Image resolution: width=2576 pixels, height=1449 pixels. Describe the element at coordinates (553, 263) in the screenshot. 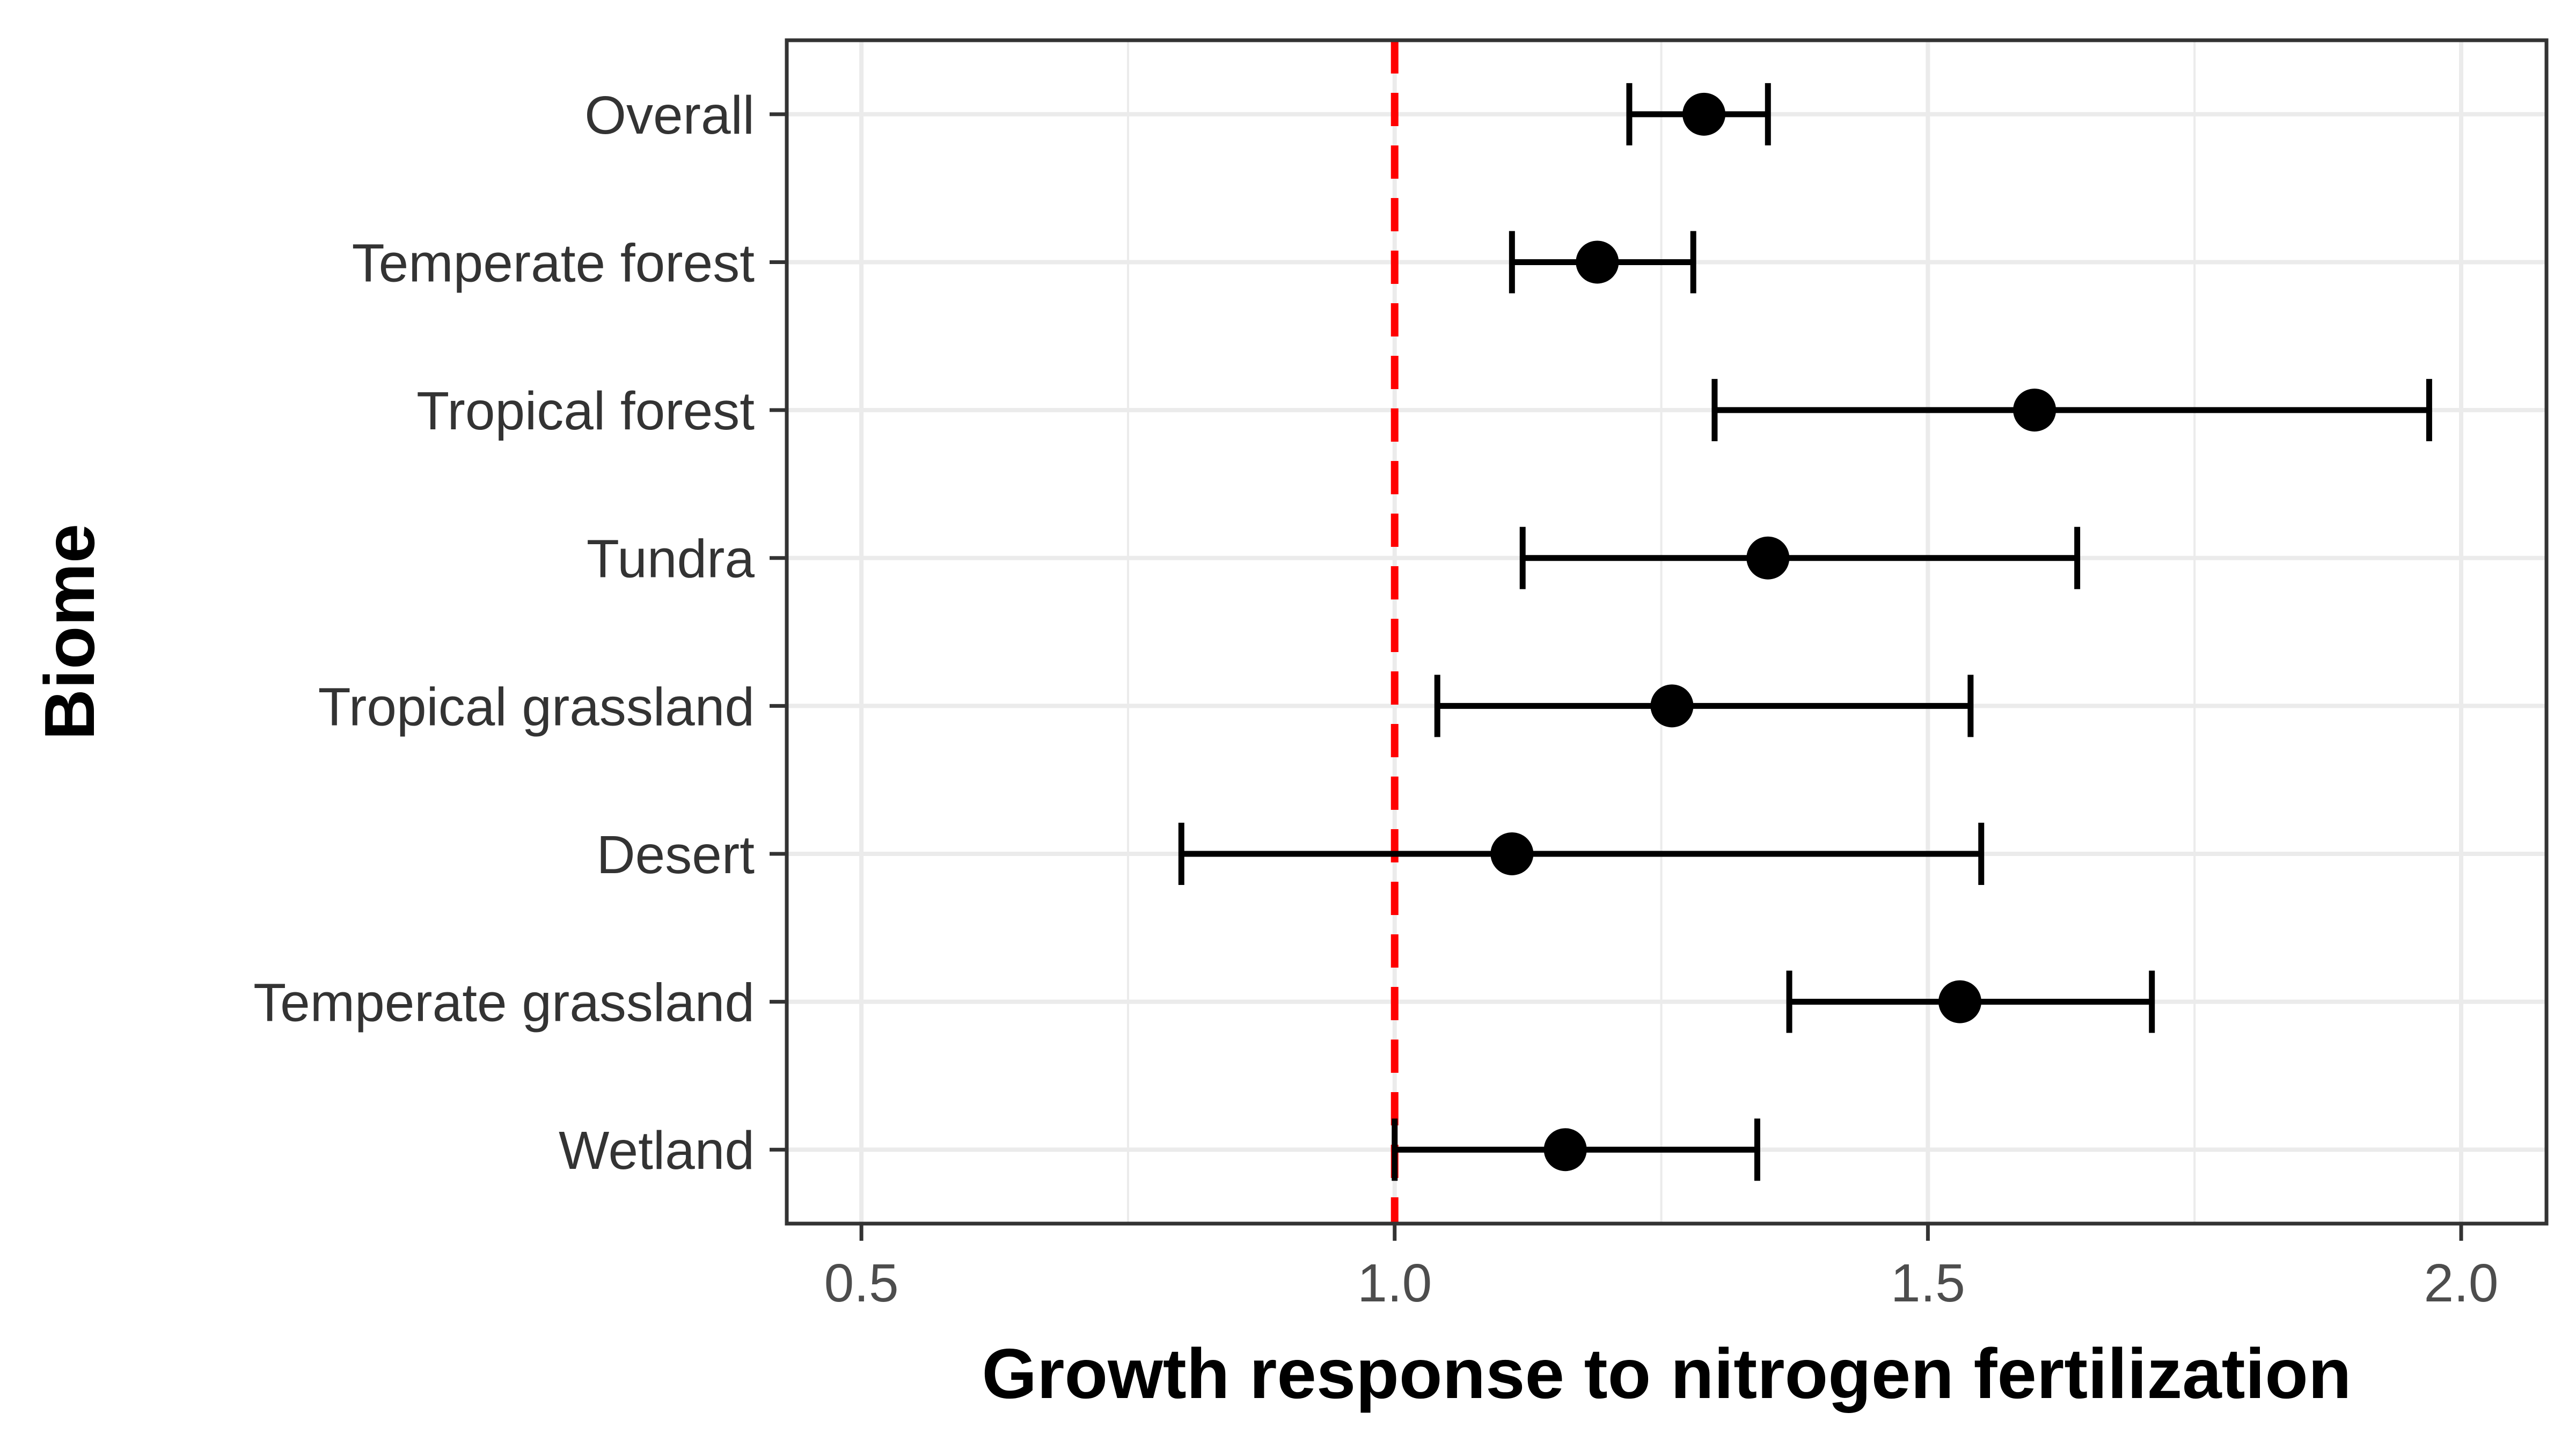

I see `y-category-label: Temperate forest` at that location.